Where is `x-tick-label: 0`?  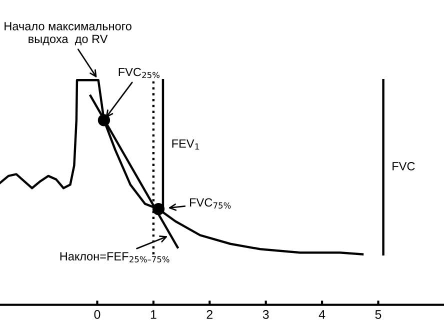 x-tick-label: 0 is located at coordinates (97, 314).